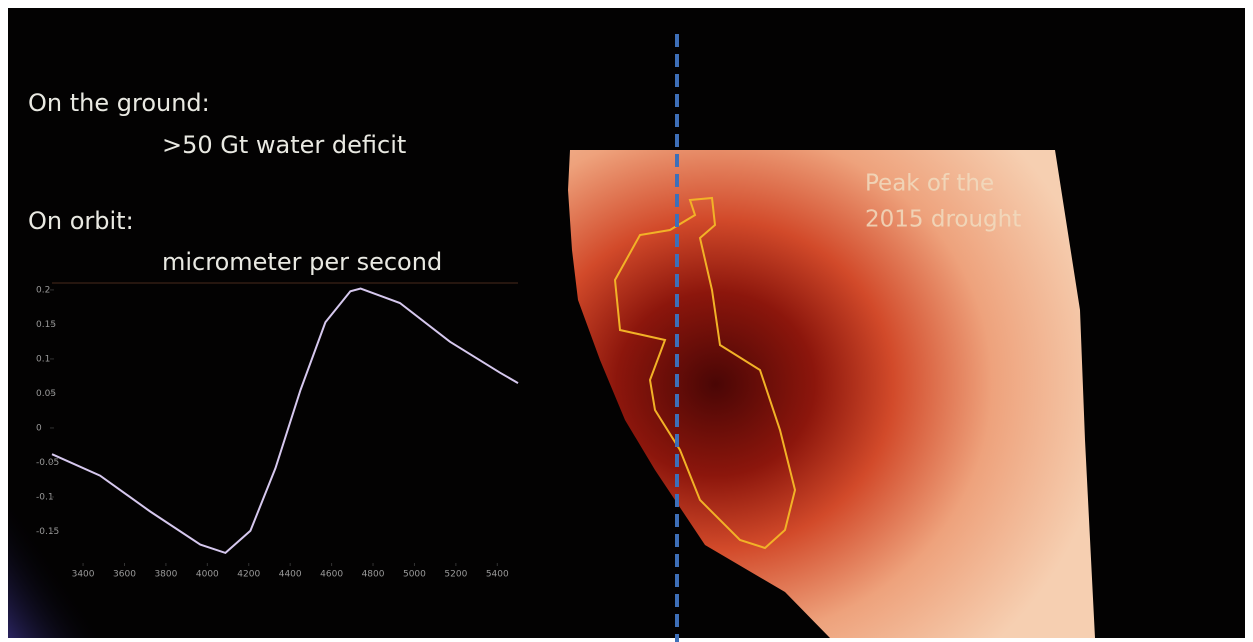 The width and height of the screenshot is (1253, 642). I want to click on ground-value: >50 Gt water deficit, so click(284, 145).